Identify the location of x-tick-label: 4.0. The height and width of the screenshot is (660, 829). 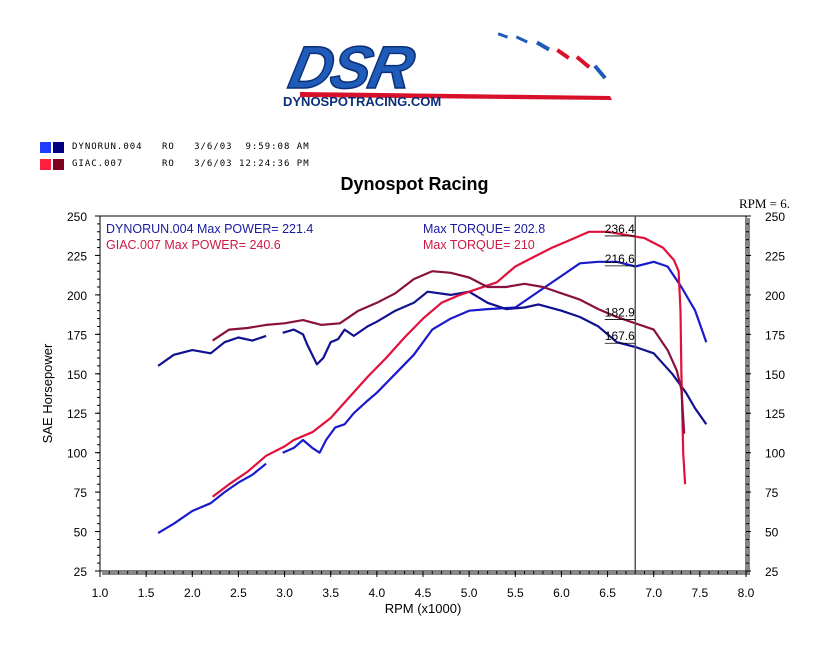
(377, 593).